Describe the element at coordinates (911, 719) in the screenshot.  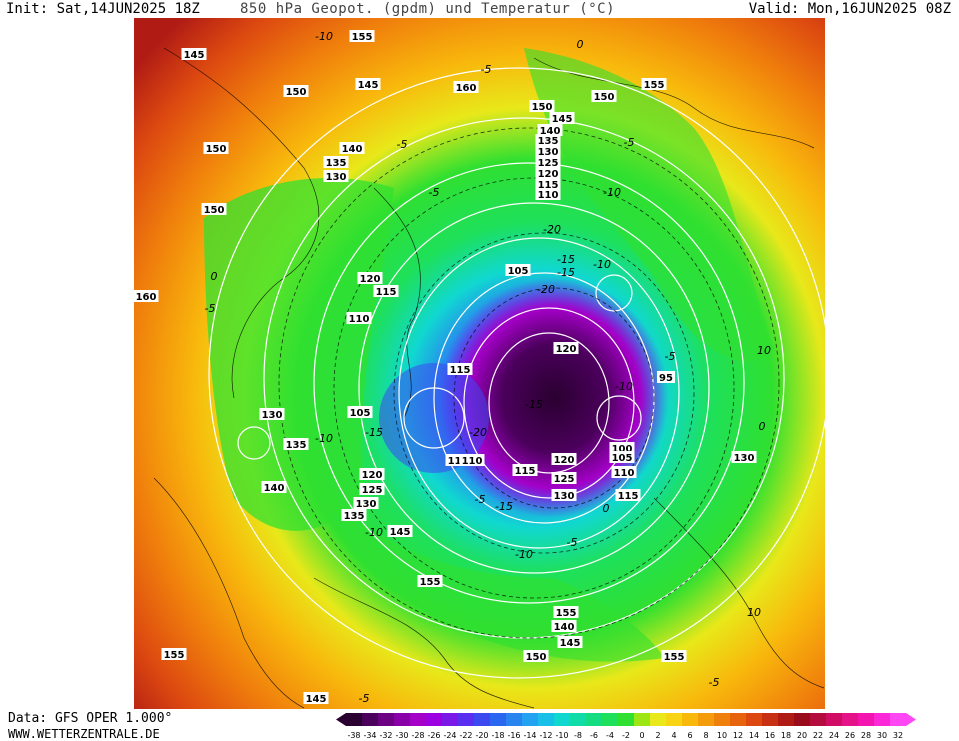
I see `legend-arrow-right` at that location.